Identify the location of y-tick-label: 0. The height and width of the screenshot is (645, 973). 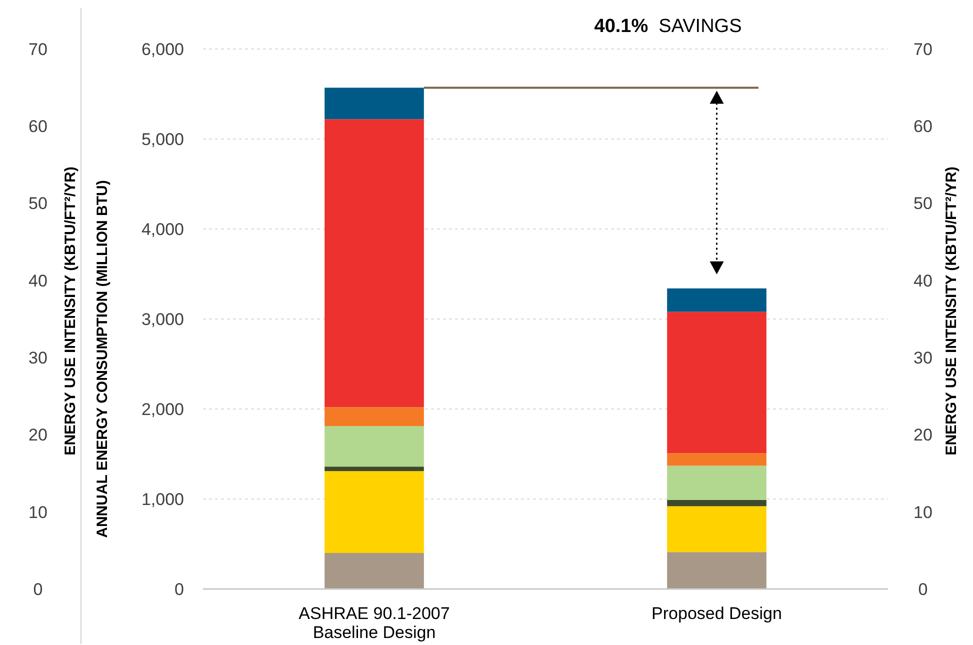
(179, 589).